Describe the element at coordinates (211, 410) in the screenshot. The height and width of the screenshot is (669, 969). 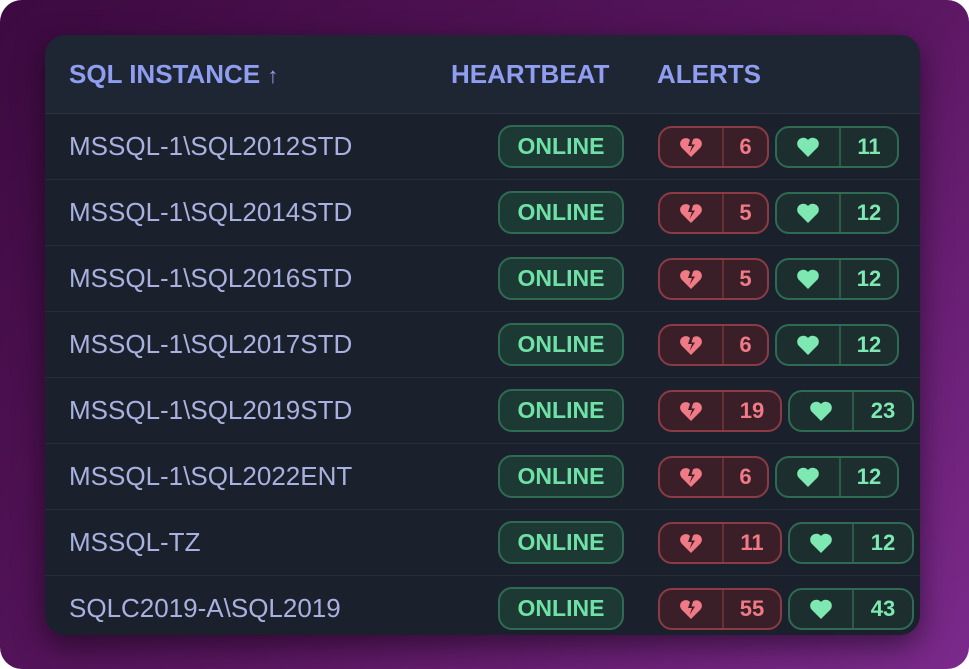
I see `instance-name: MSSQL-1\SQL2019STD` at that location.